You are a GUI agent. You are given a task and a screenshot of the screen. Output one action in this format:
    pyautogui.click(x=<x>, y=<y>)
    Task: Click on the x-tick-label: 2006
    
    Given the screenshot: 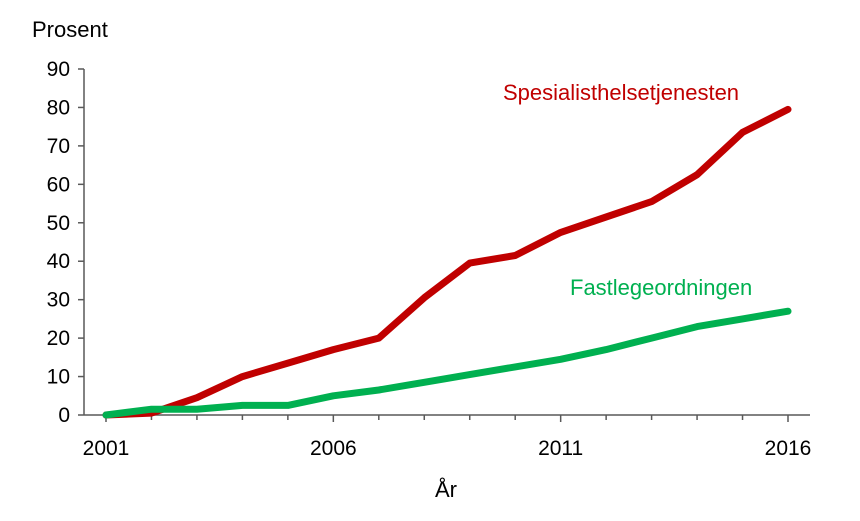 What is the action you would take?
    pyautogui.click(x=333, y=448)
    